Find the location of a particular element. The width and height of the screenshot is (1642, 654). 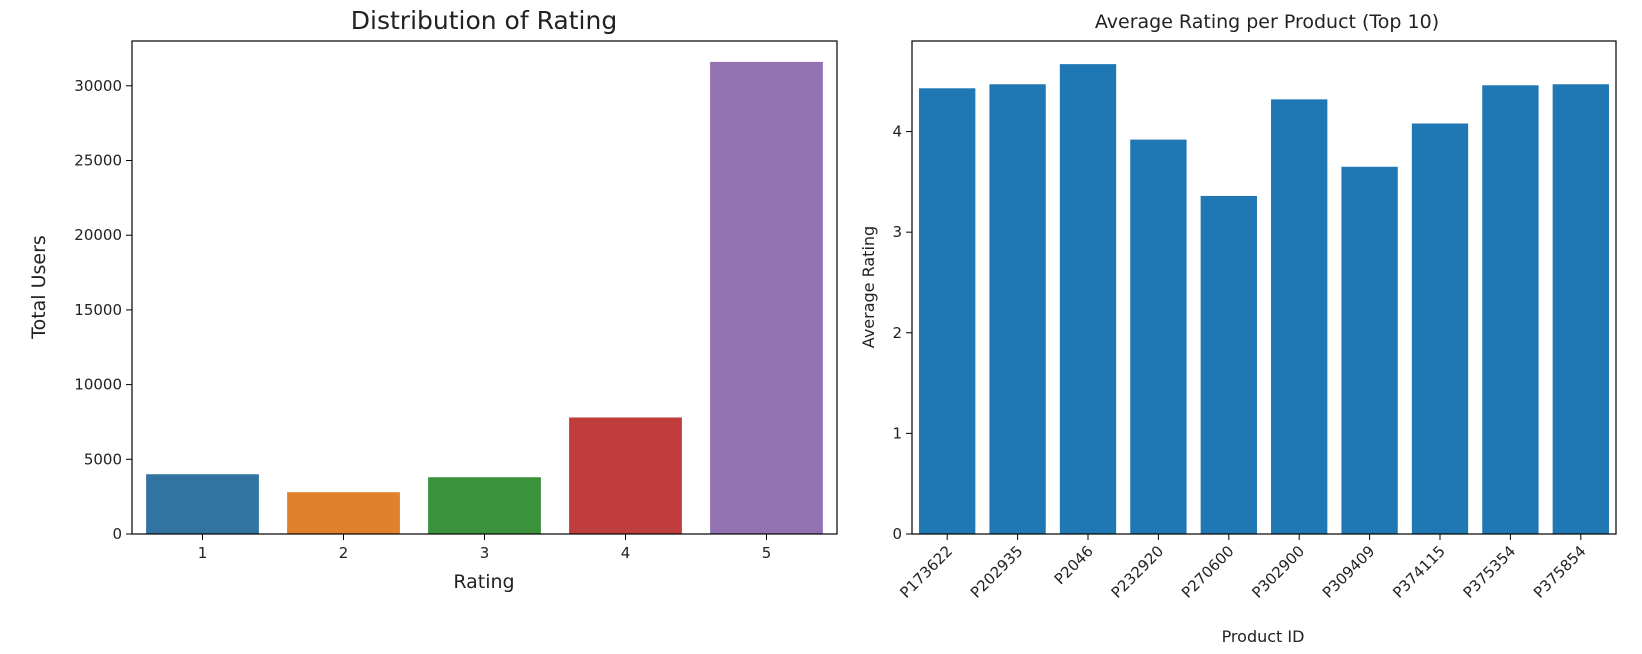

y-tick-label: 2 is located at coordinates (897, 333).